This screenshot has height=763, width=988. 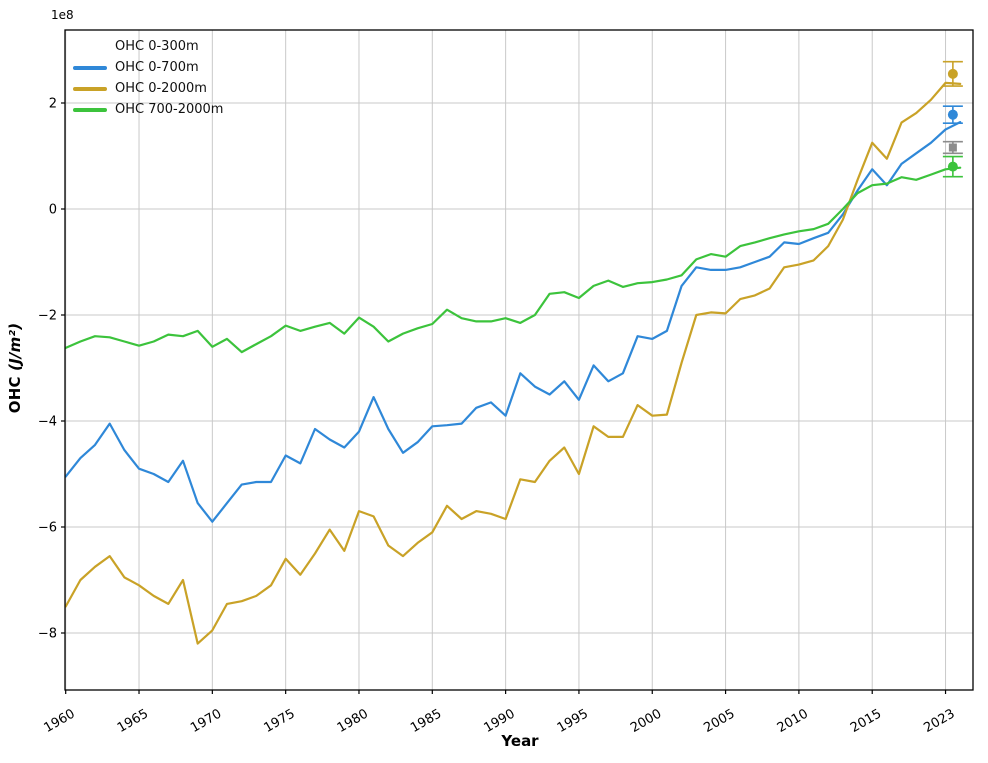 I want to click on errorbar-ohc-0-2000m, so click(x=952, y=73).